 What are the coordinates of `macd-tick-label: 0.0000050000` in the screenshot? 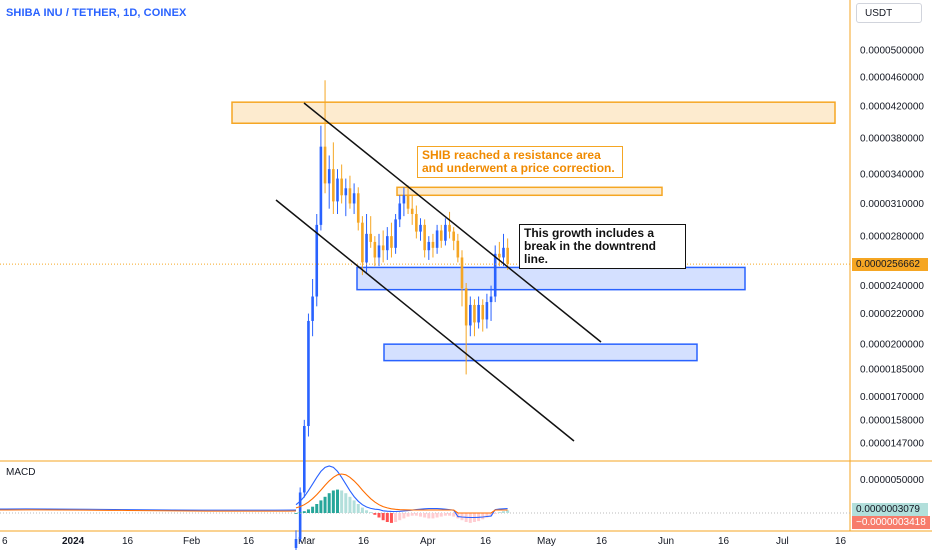 It's located at (892, 480).